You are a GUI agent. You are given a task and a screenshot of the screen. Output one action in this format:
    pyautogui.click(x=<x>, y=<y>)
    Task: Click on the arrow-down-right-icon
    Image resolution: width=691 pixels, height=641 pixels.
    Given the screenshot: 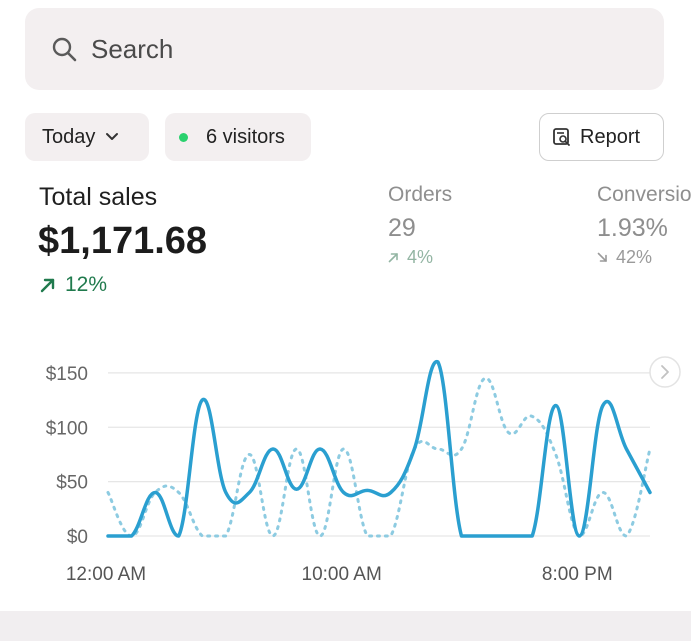 What is the action you would take?
    pyautogui.click(x=602, y=257)
    